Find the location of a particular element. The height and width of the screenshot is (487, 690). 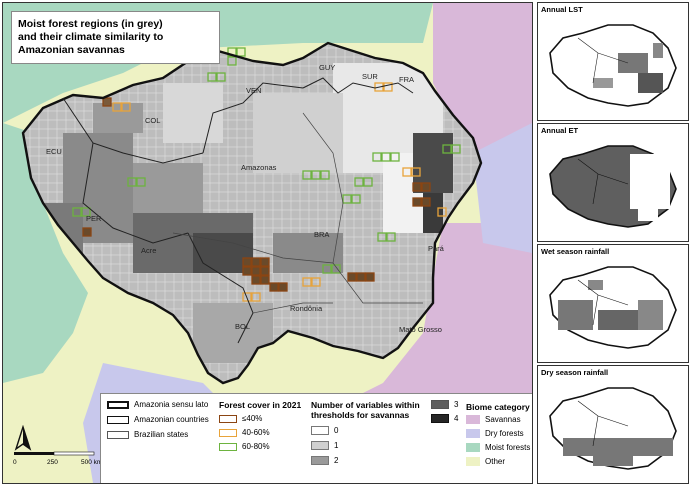

legend-var-0: 0 is located at coordinates (325, 431).